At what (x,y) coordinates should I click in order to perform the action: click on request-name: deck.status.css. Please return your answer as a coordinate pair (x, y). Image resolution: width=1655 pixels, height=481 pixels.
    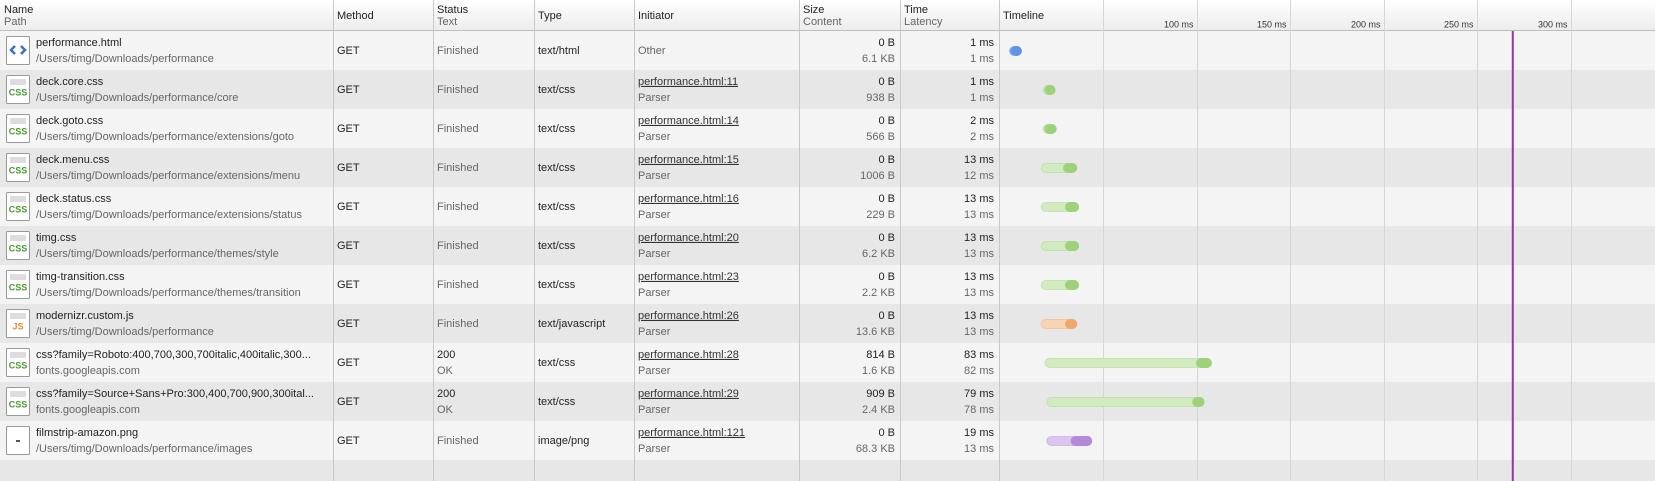
    Looking at the image, I should click on (74, 199).